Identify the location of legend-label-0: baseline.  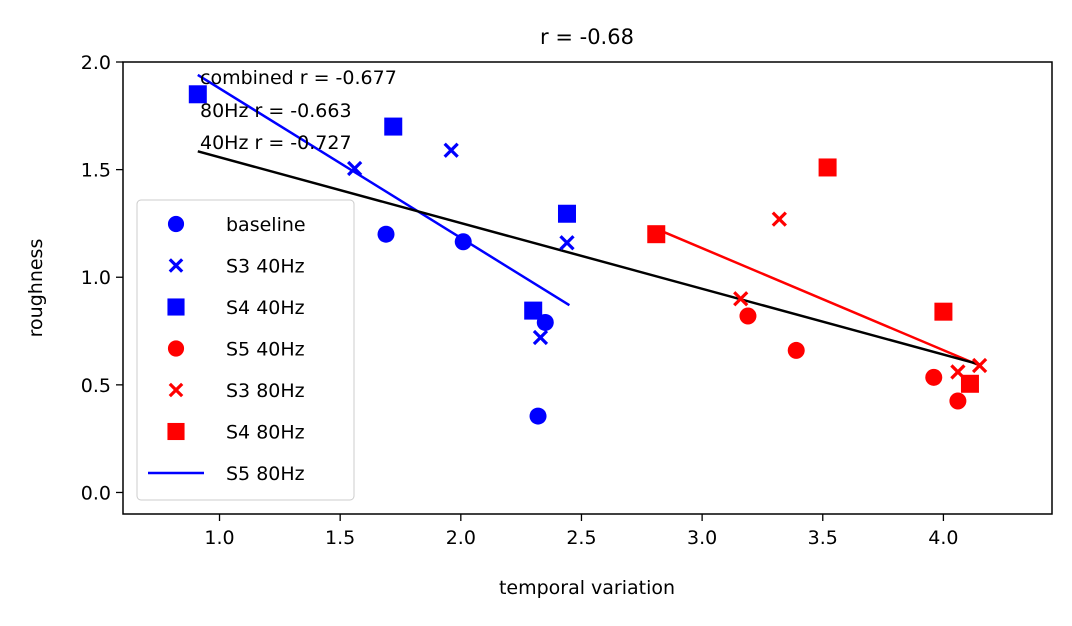
(266, 225).